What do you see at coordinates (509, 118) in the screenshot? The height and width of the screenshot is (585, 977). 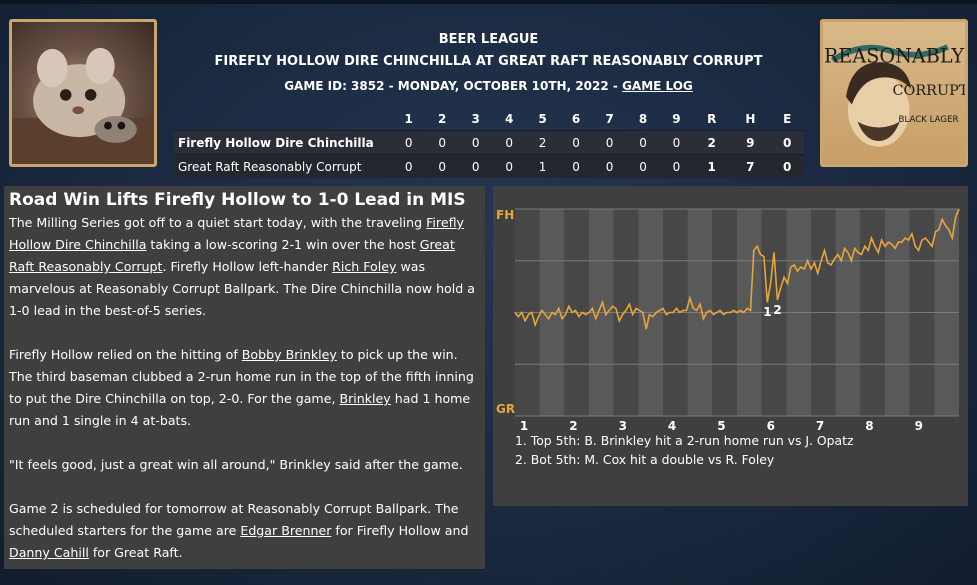 I see `col-inning-4: 4` at bounding box center [509, 118].